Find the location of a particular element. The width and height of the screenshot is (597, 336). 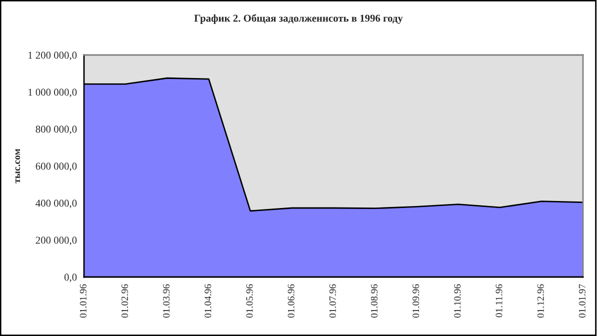

x-tick-label: 01.02.96 is located at coordinates (124, 301).